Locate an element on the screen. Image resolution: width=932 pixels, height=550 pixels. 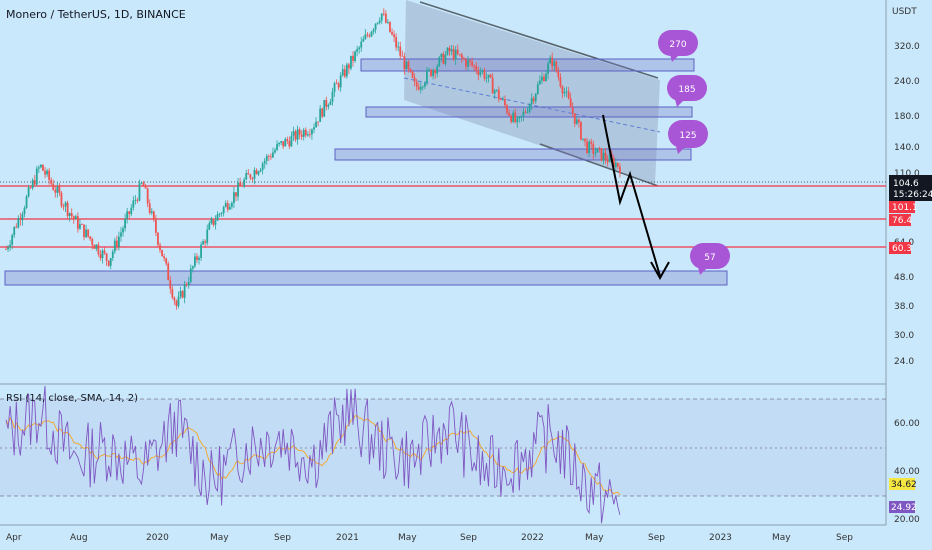
projection-path is located at coordinates (631, 195).